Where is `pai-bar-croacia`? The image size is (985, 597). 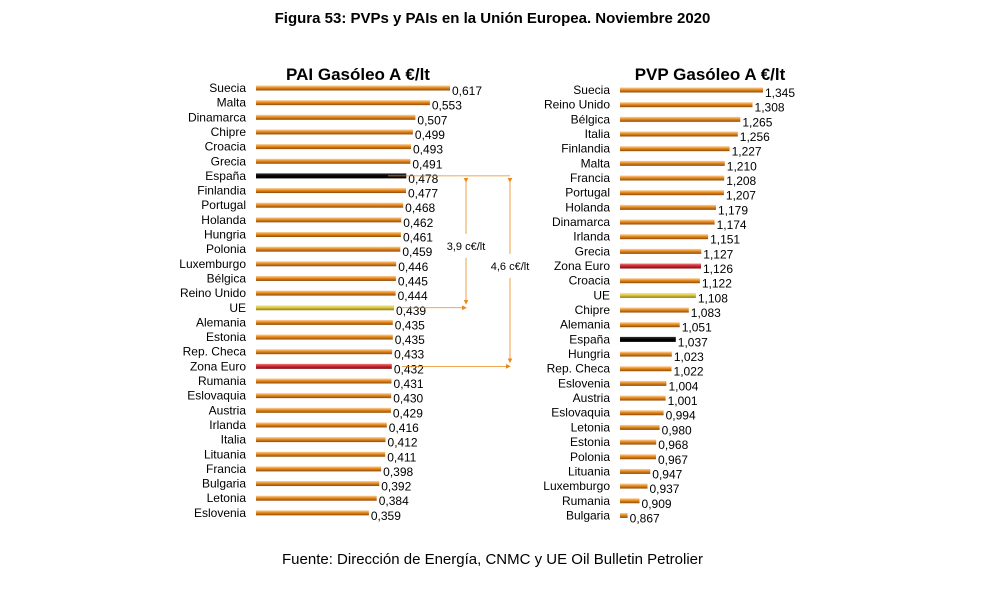 pai-bar-croacia is located at coordinates (333, 147).